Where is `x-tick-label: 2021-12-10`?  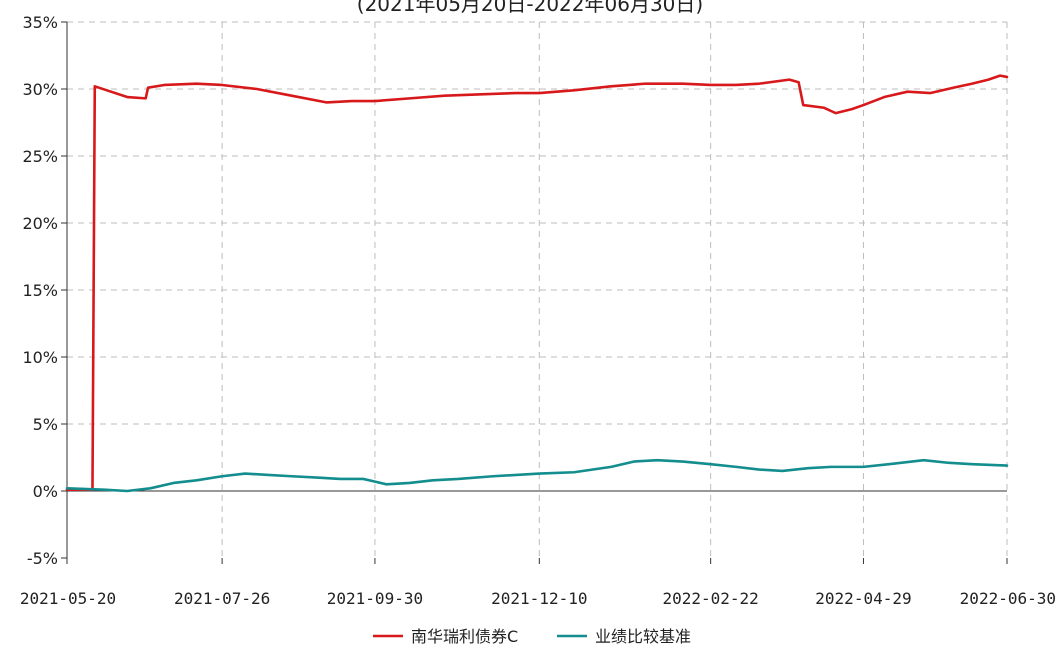 x-tick-label: 2021-12-10 is located at coordinates (539, 598).